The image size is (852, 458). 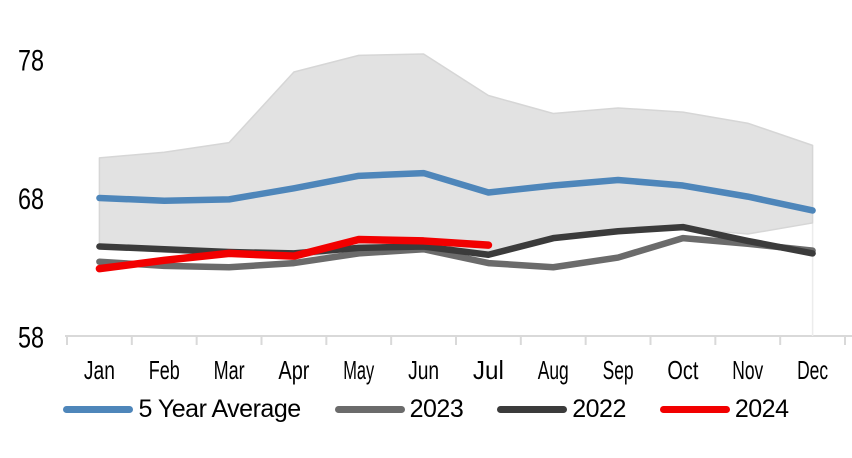 I want to click on month-label-feb: Feb, so click(x=164, y=370).